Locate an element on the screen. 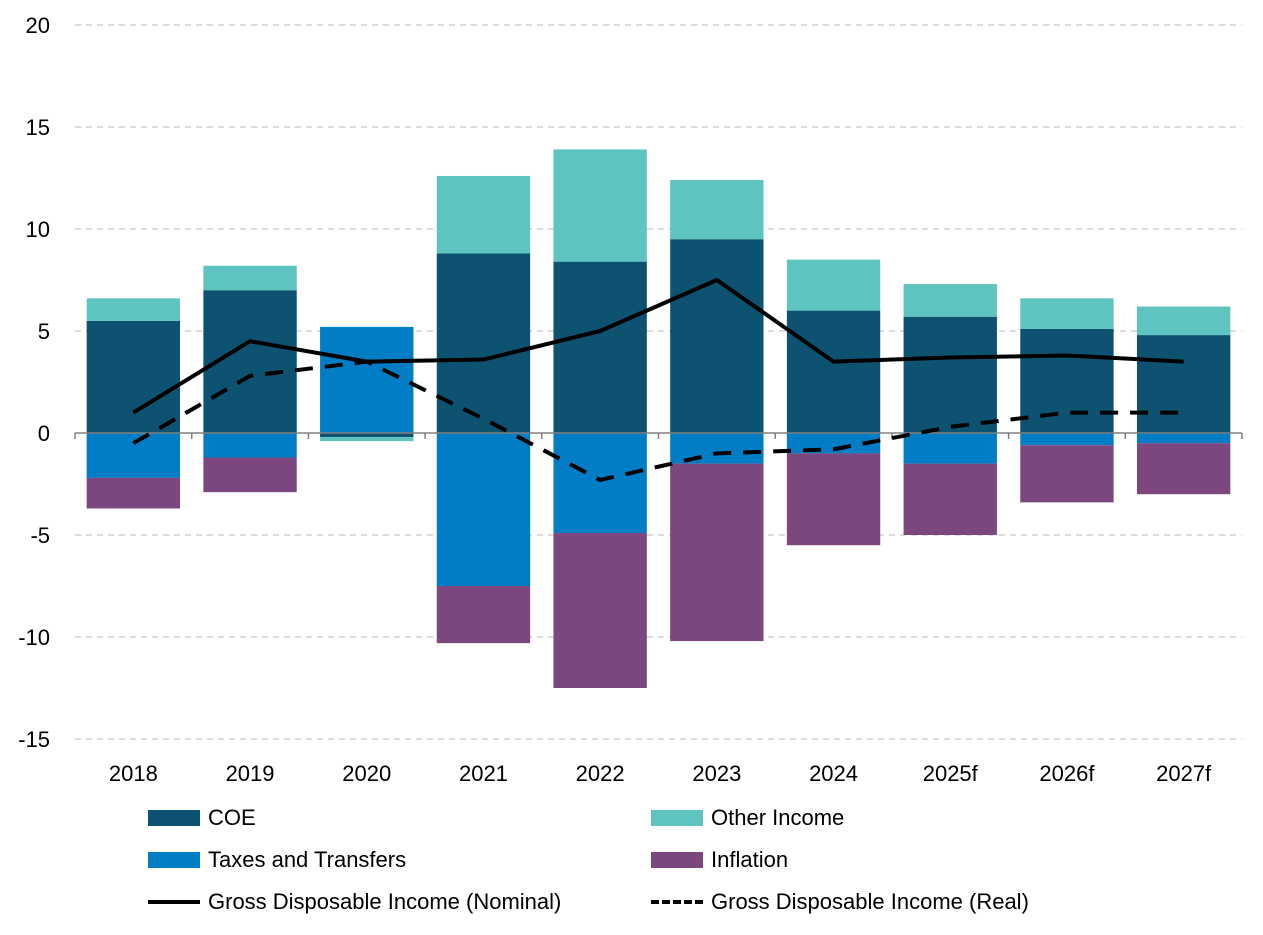  bar-inflation-2025f is located at coordinates (950, 499).